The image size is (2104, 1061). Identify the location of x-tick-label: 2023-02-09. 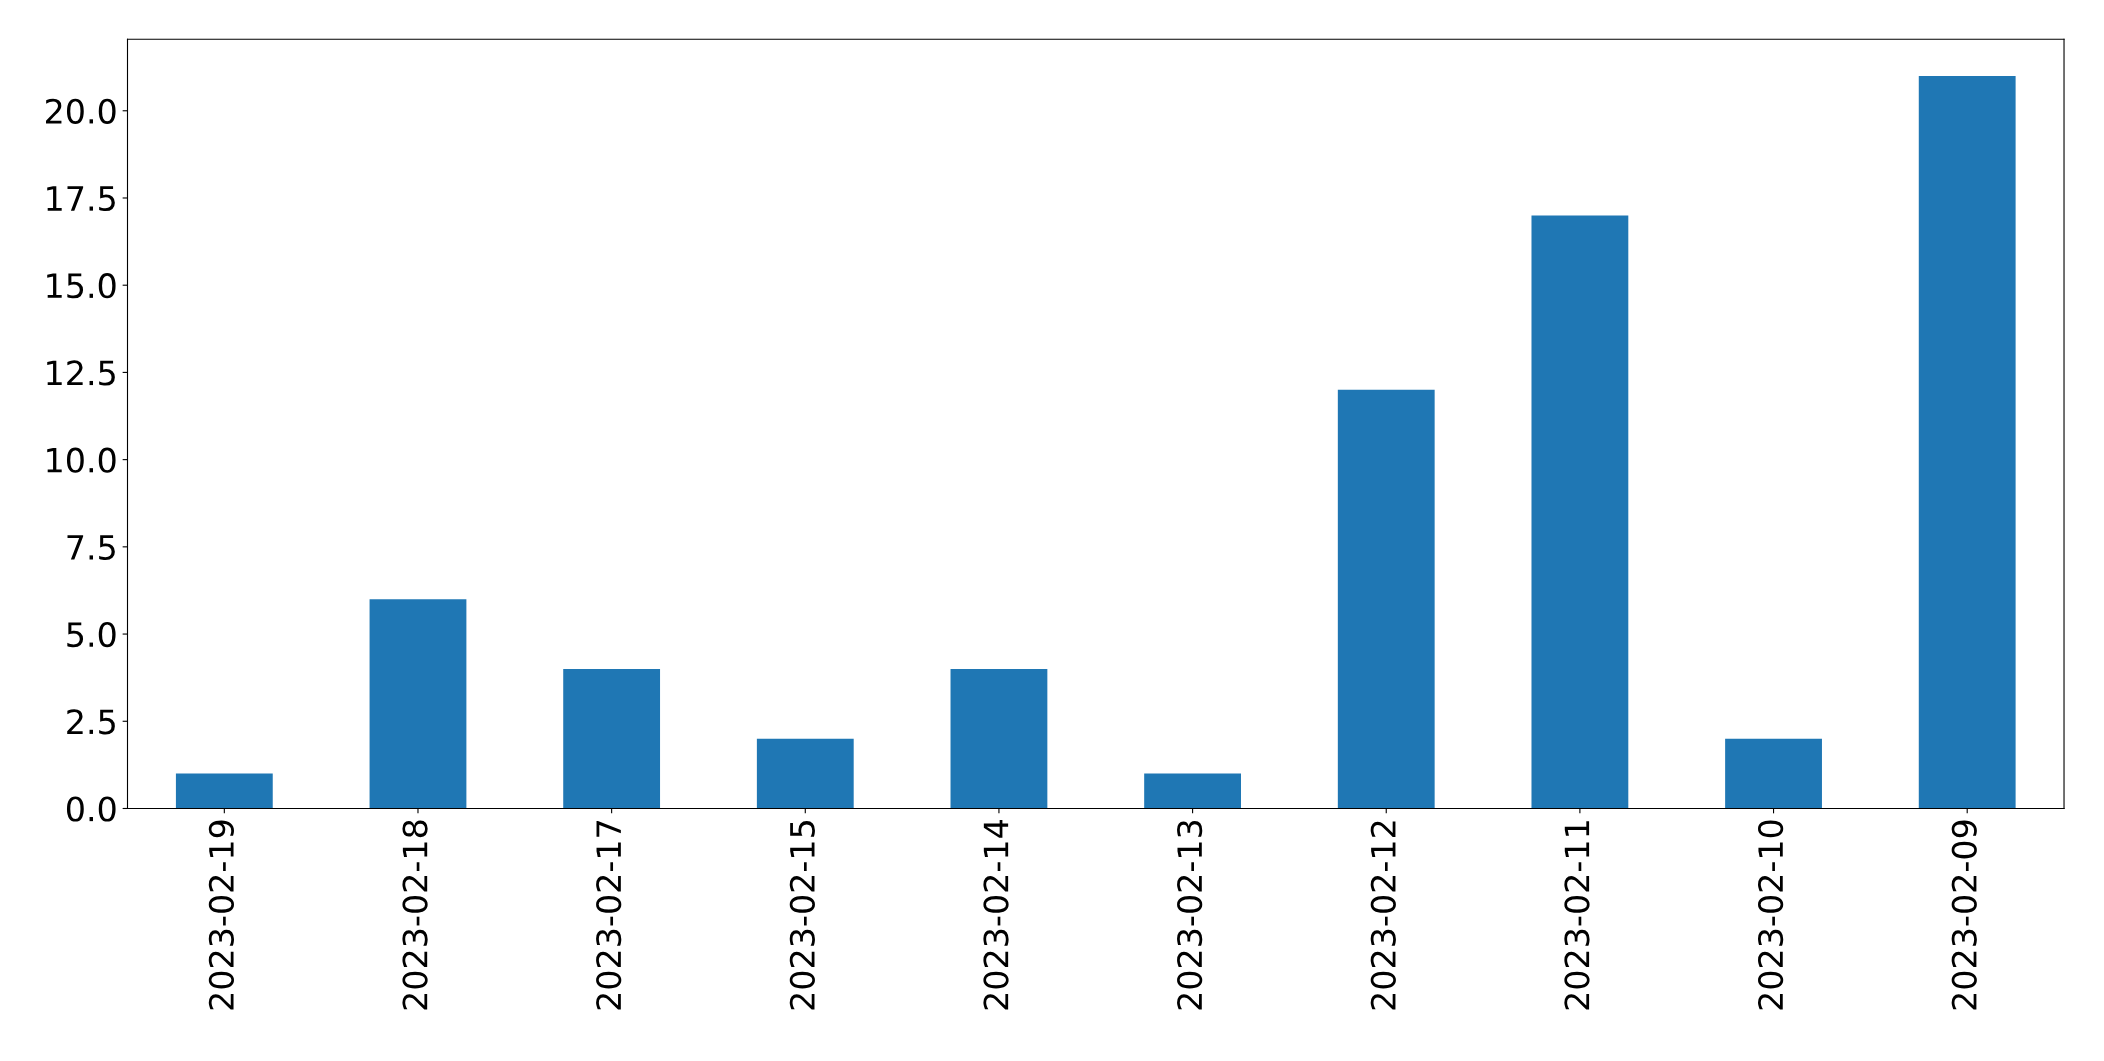
(1964, 915).